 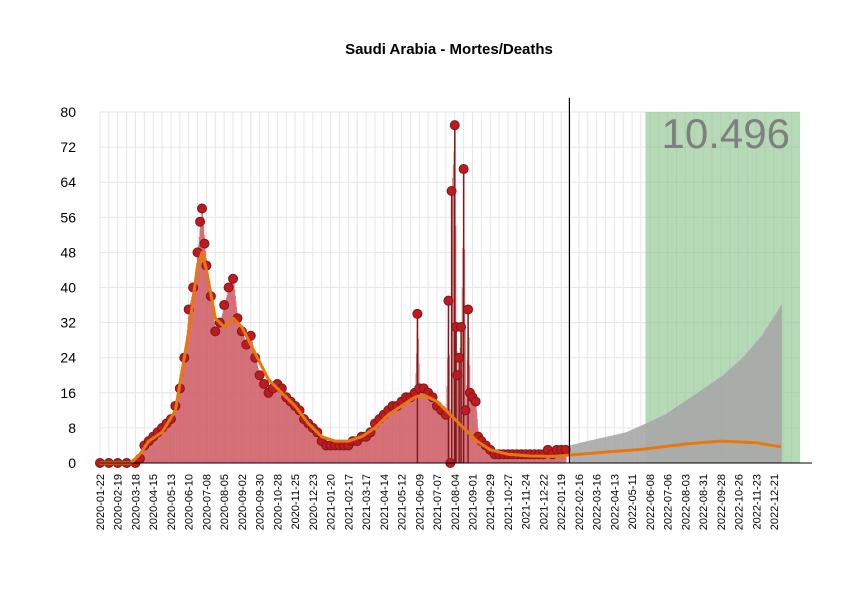 What do you see at coordinates (68, 358) in the screenshot?
I see `y-tick-label: 24` at bounding box center [68, 358].